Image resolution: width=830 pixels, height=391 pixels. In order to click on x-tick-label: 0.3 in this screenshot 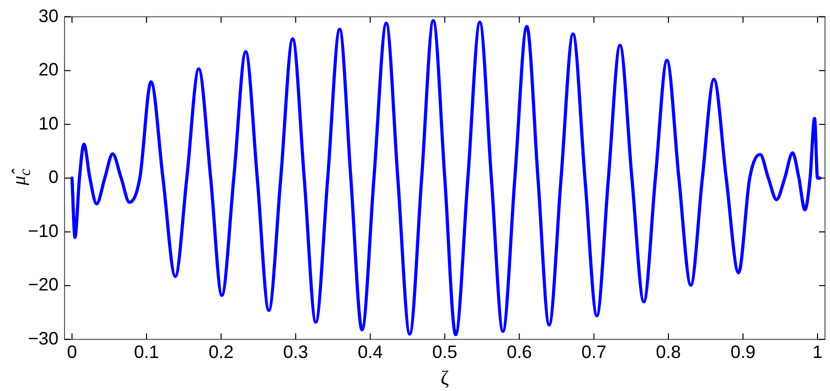, I will do `click(295, 352)`.